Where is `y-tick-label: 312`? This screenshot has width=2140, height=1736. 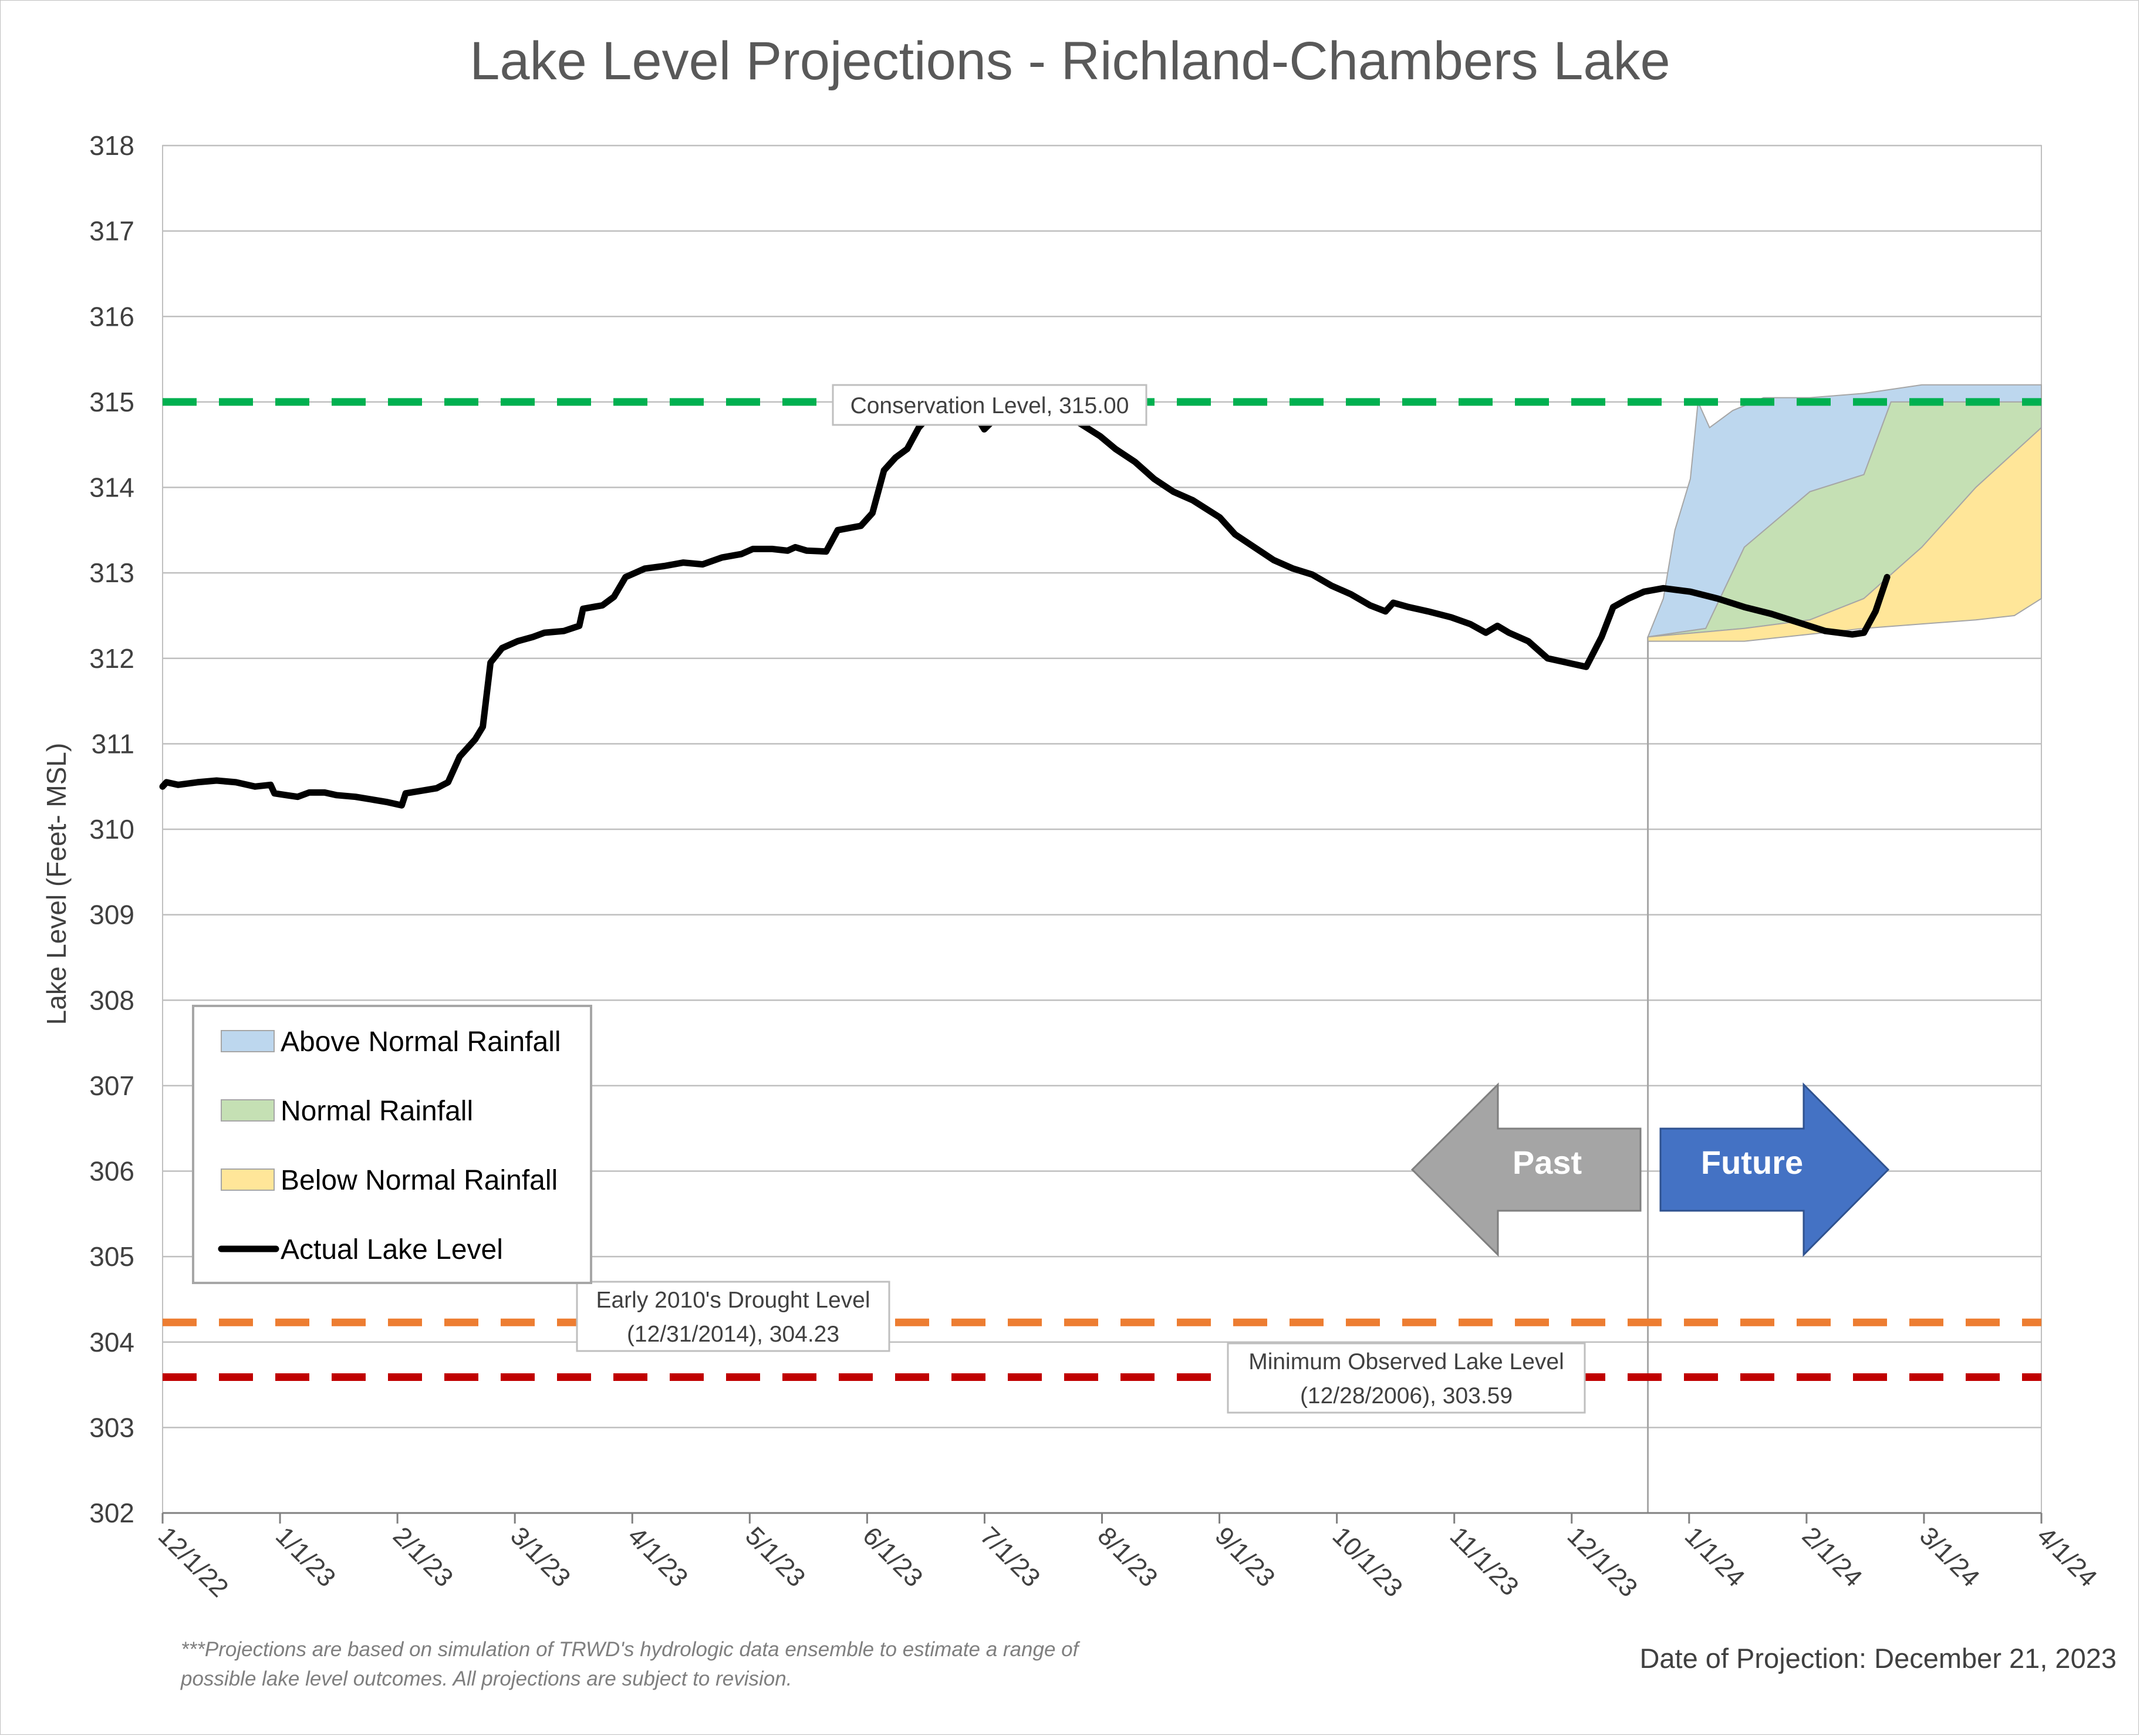
y-tick-label: 312 is located at coordinates (111, 658).